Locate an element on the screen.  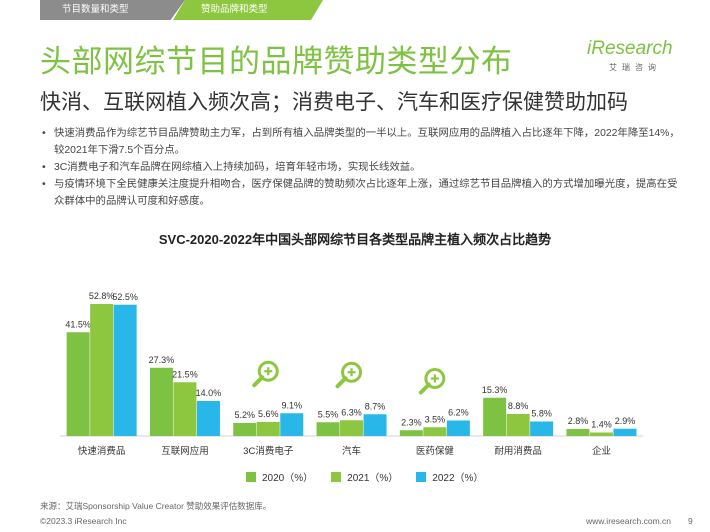
data-label: 5.2% is located at coordinates (244, 415).